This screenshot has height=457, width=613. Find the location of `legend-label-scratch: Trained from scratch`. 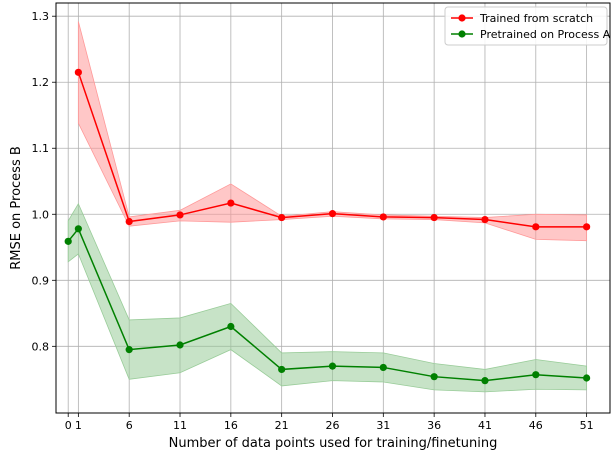

legend-label-scratch: Trained from scratch is located at coordinates (536, 18).